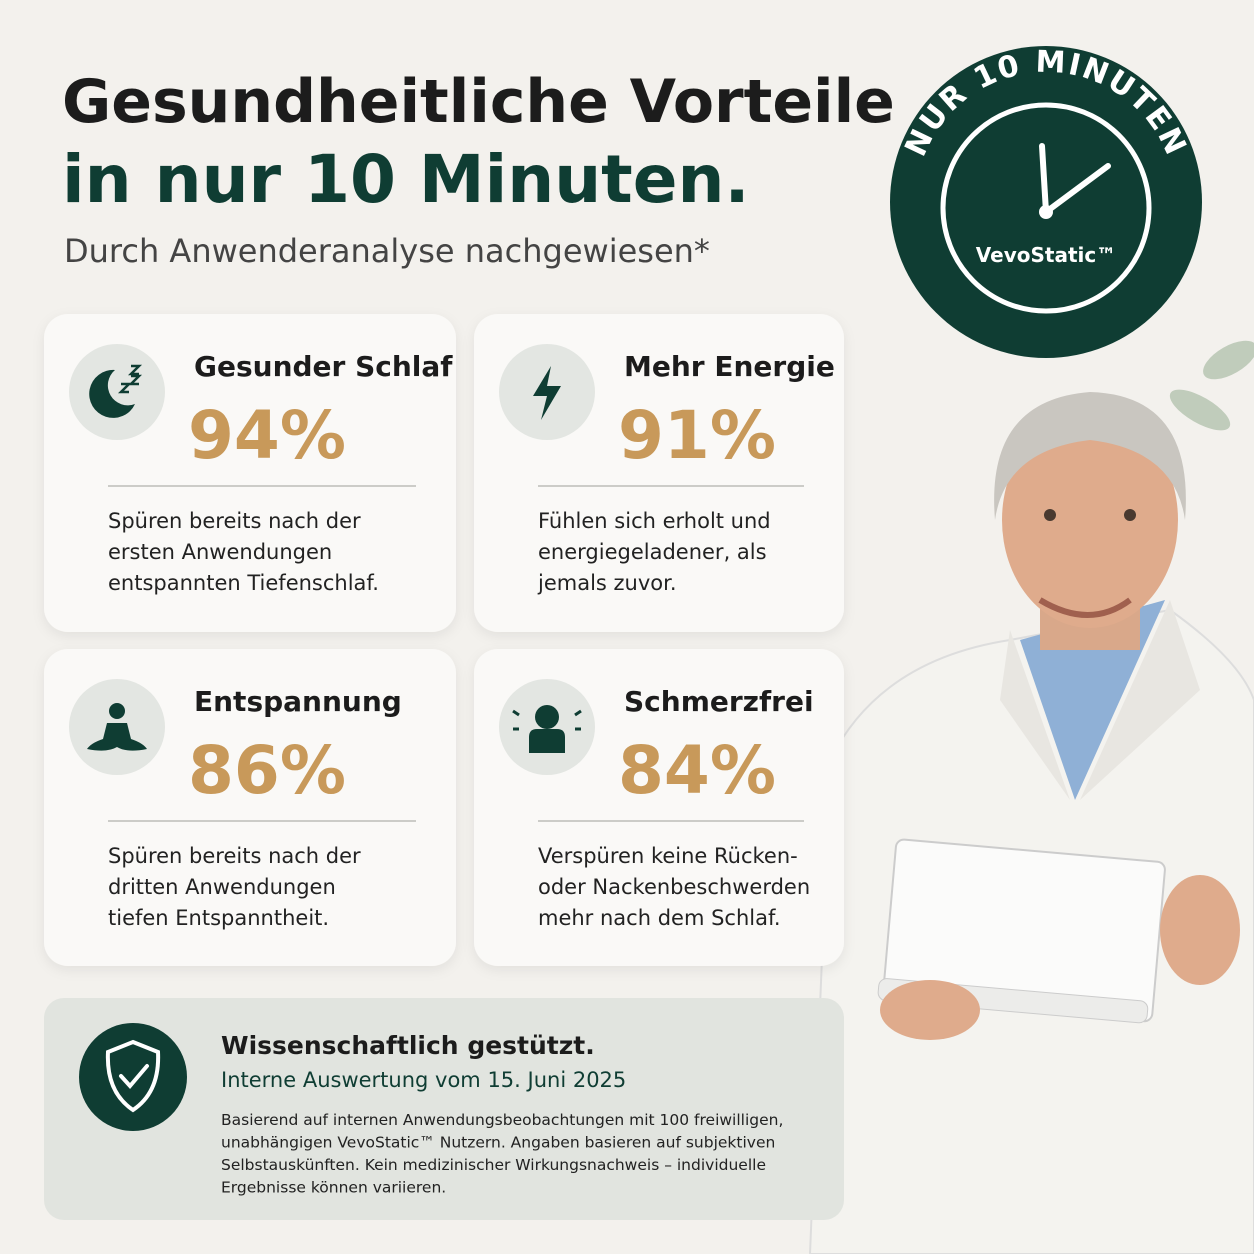 Image resolution: width=1254 pixels, height=1254 pixels. I want to click on card-percent: 84%, so click(697, 770).